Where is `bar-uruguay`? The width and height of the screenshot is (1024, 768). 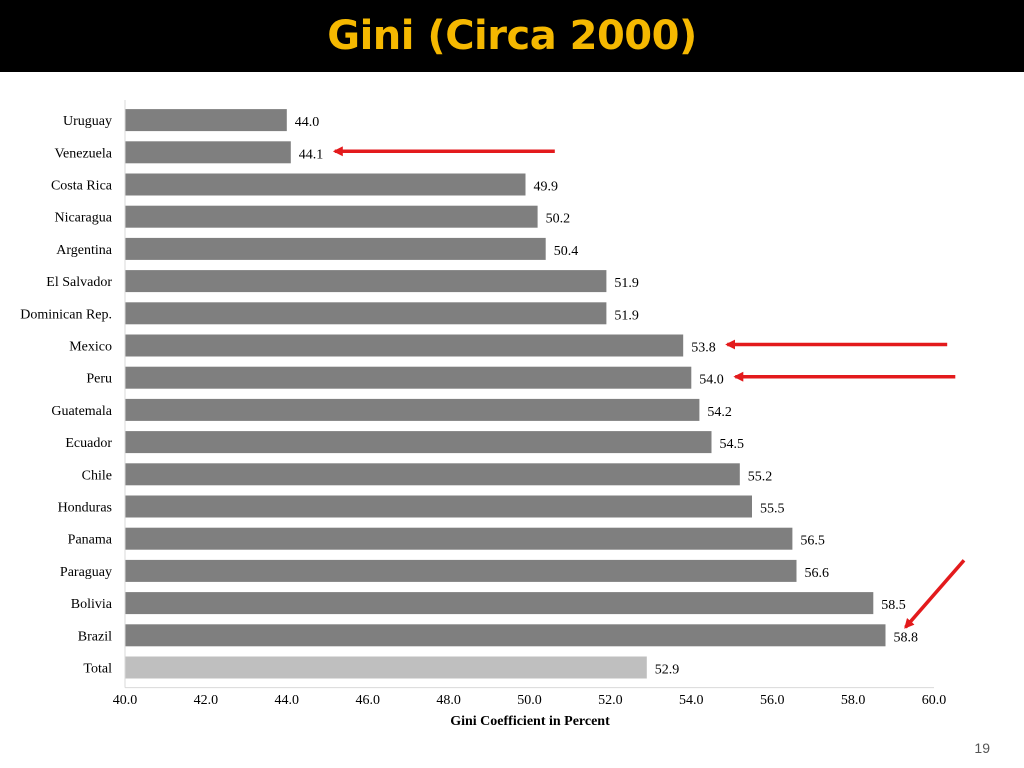 bar-uruguay is located at coordinates (206, 120).